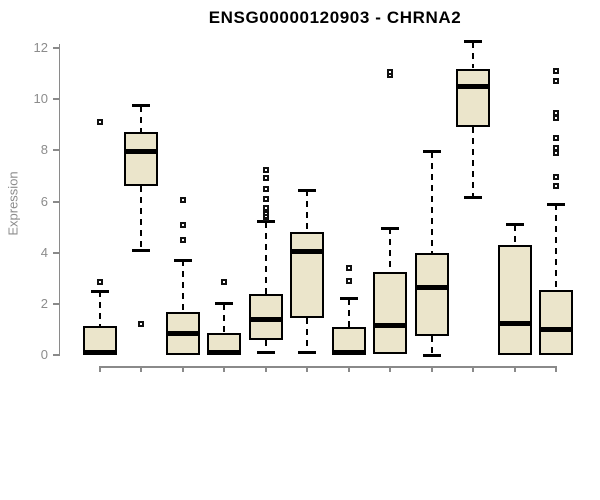 This screenshot has width=600, height=500. What do you see at coordinates (44, 354) in the screenshot?
I see `y-tick-label: 0` at bounding box center [44, 354].